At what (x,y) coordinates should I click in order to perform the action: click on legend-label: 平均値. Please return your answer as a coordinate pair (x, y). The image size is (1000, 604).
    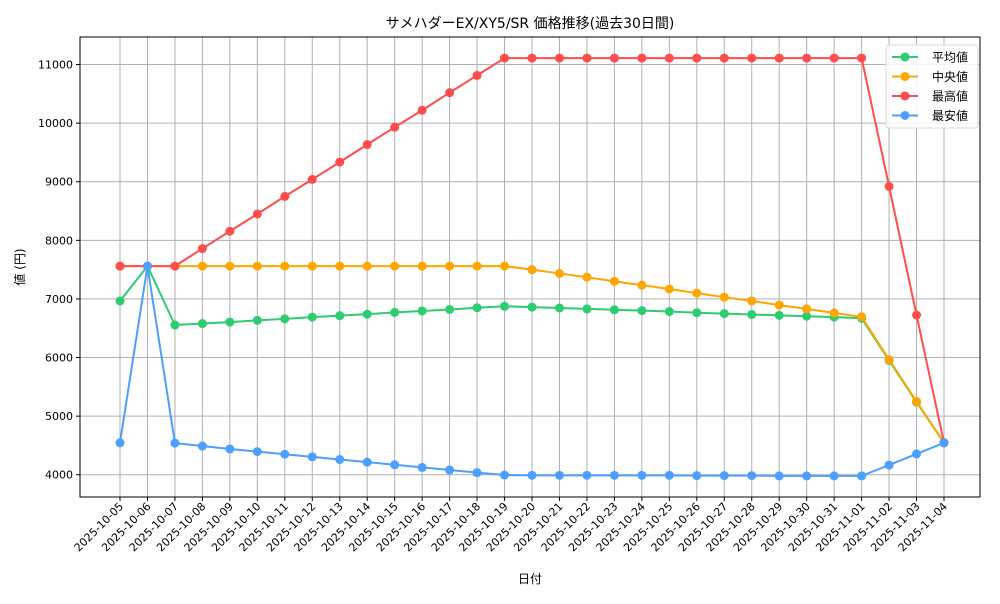
    Looking at the image, I should click on (950, 57).